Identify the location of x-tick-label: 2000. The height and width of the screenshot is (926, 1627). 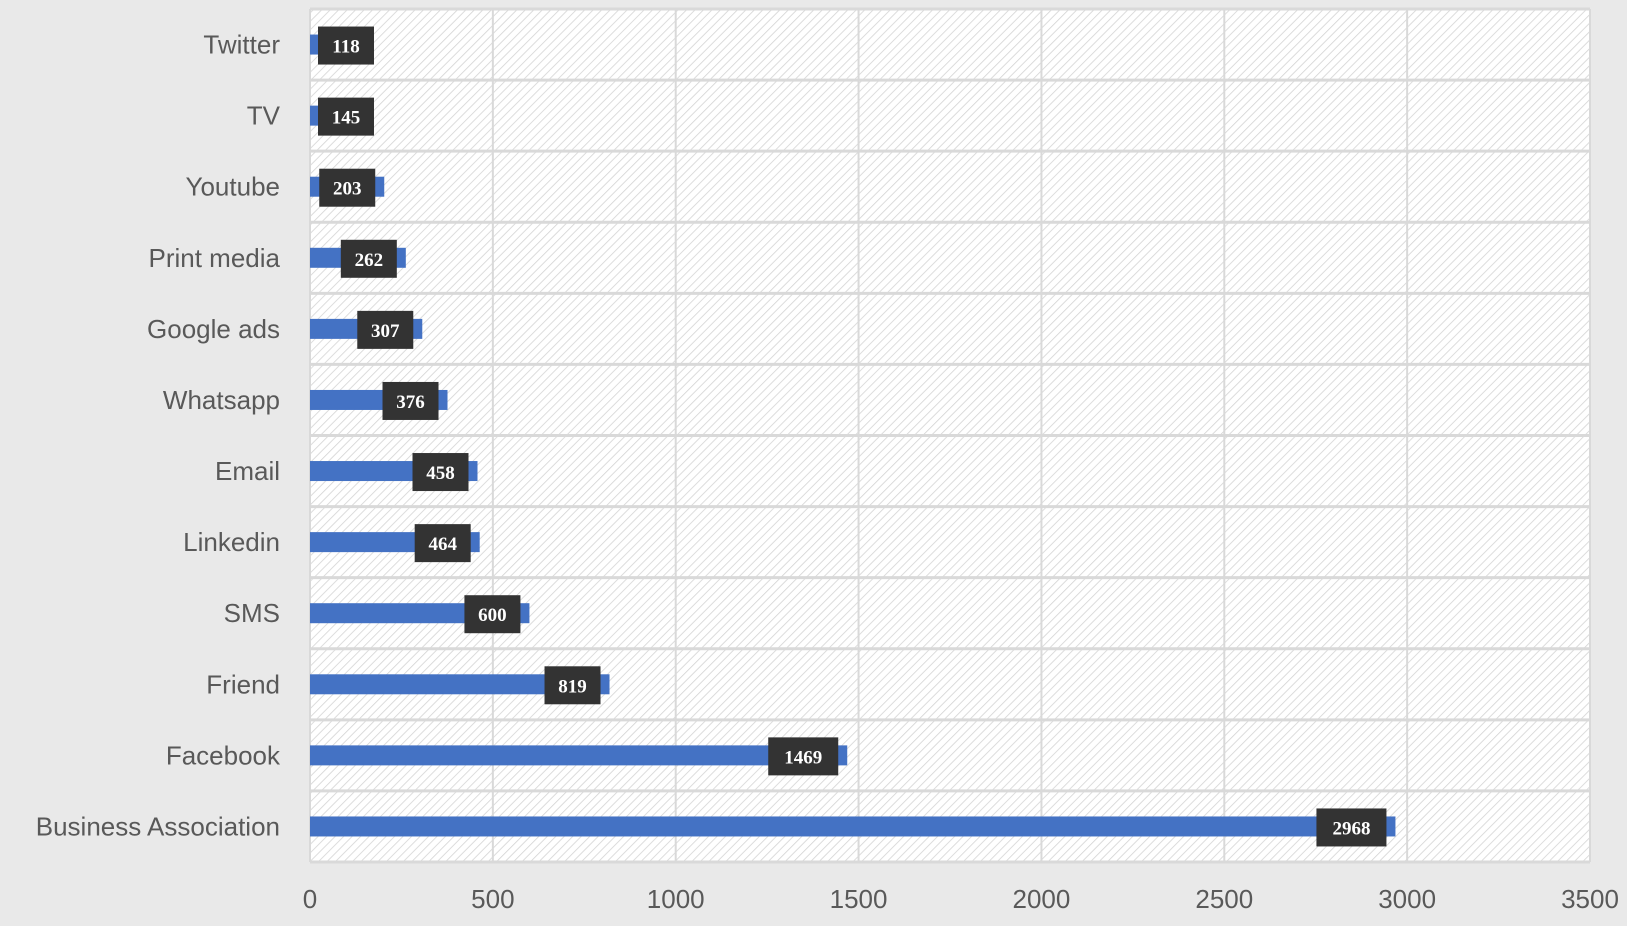
(1042, 899).